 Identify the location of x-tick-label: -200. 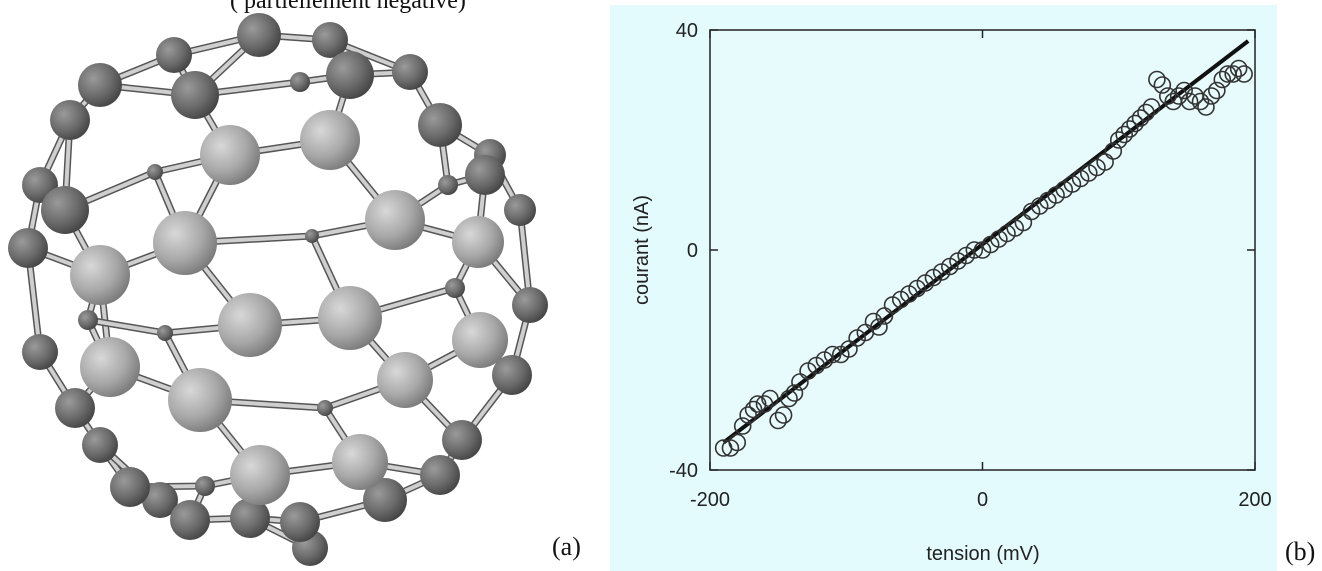
(710, 500).